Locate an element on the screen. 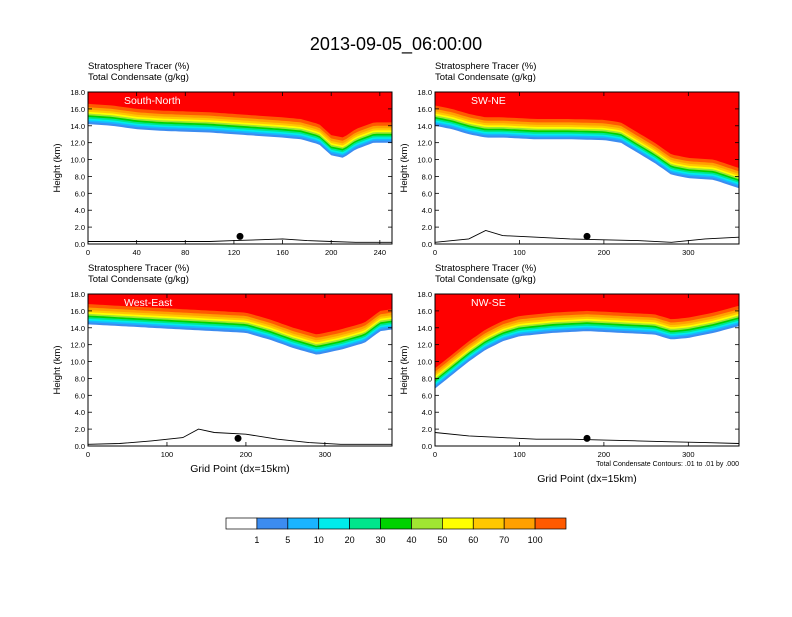 Image resolution: width=792 pixels, height=617 pixels. x-tick-label: 240 is located at coordinates (380, 252).